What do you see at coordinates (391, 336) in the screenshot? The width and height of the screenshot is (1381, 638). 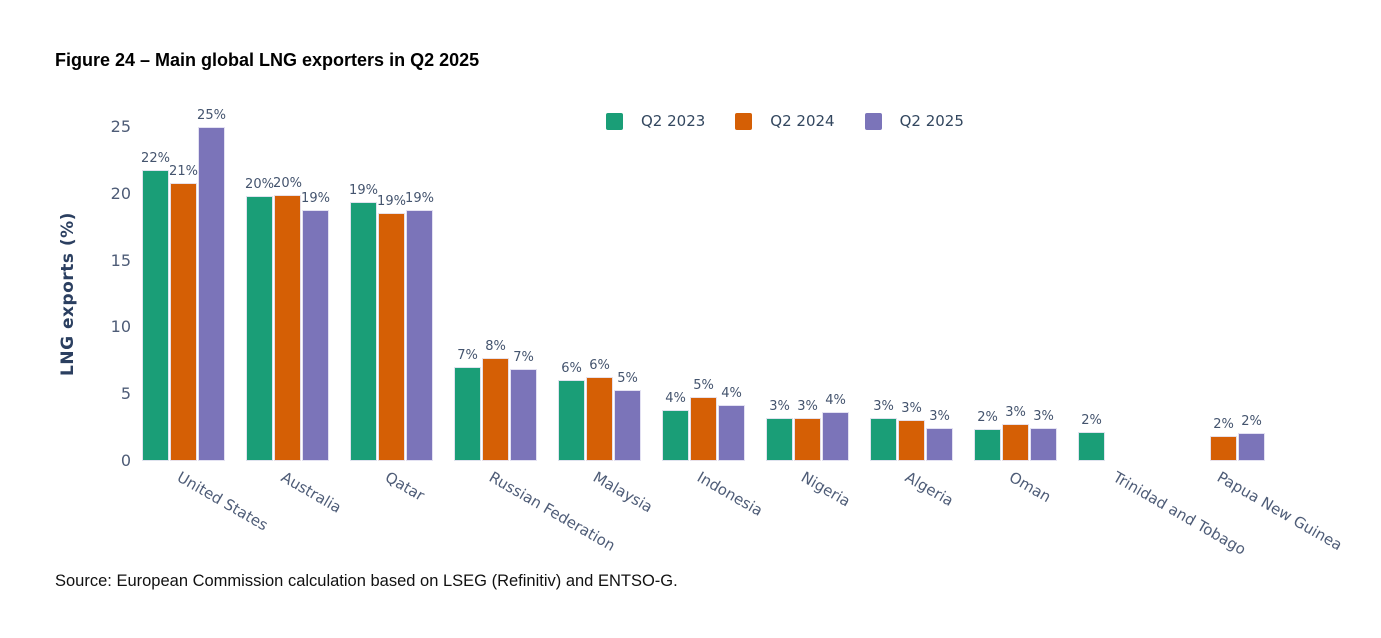 I see `bar-qatar-q2-2024` at bounding box center [391, 336].